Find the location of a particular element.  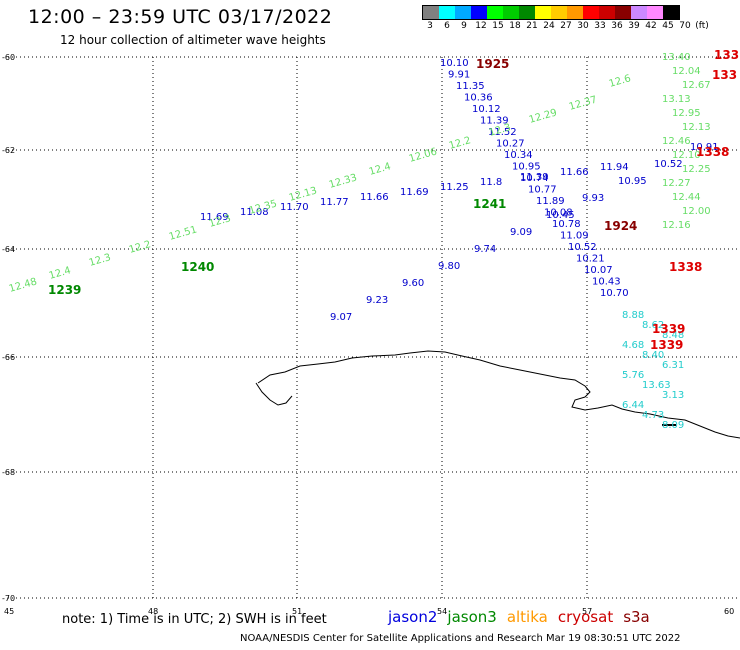

scale-label: 70 is located at coordinates (685, 26).